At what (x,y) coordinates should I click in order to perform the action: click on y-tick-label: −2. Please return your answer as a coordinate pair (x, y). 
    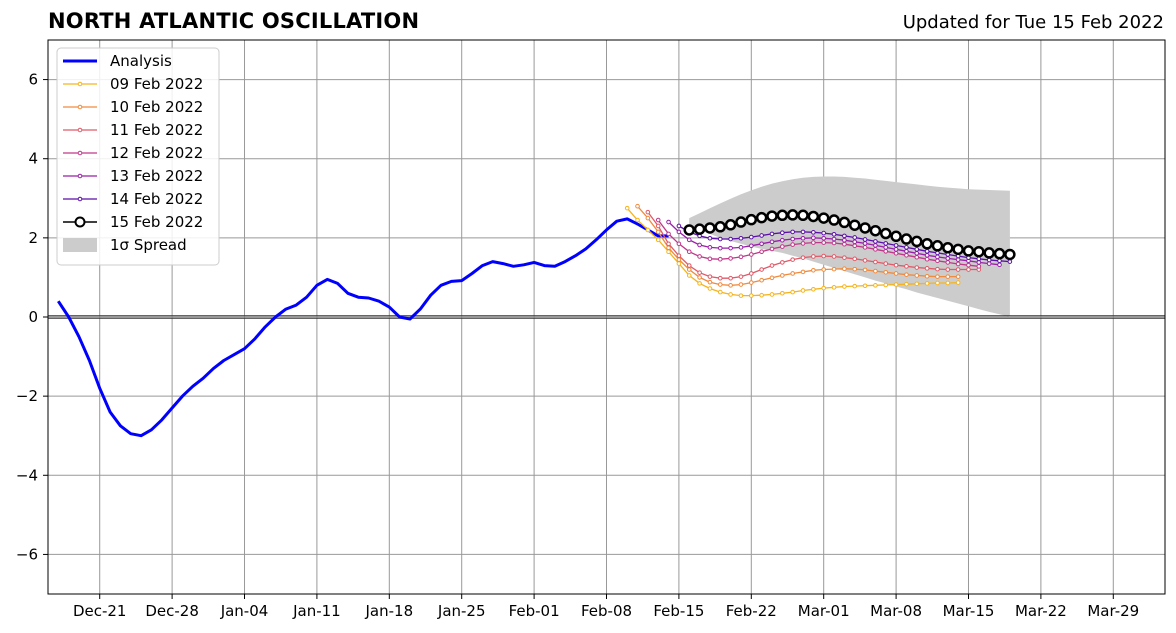
    Looking at the image, I should click on (27, 396).